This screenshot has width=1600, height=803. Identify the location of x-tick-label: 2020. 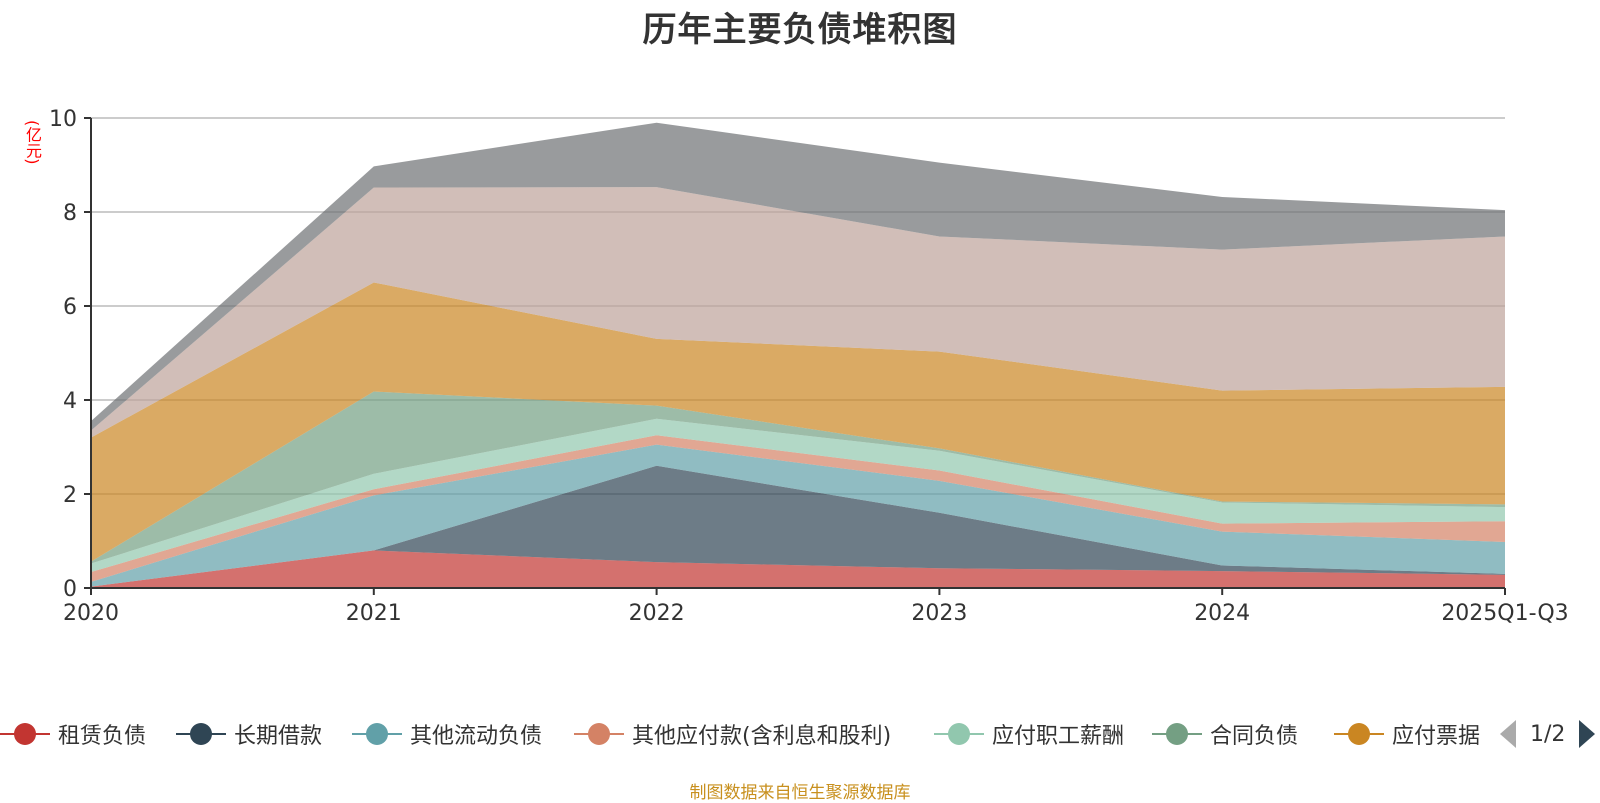
(91, 613).